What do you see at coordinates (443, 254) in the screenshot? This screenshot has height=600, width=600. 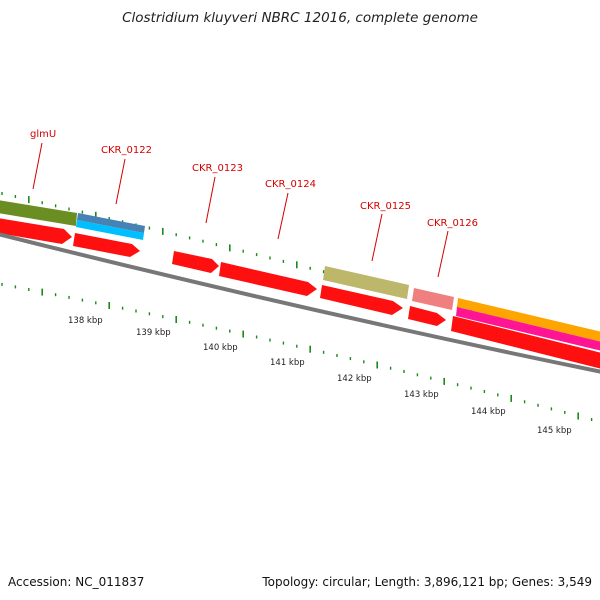 I see `ckr-0126-label-leader` at bounding box center [443, 254].